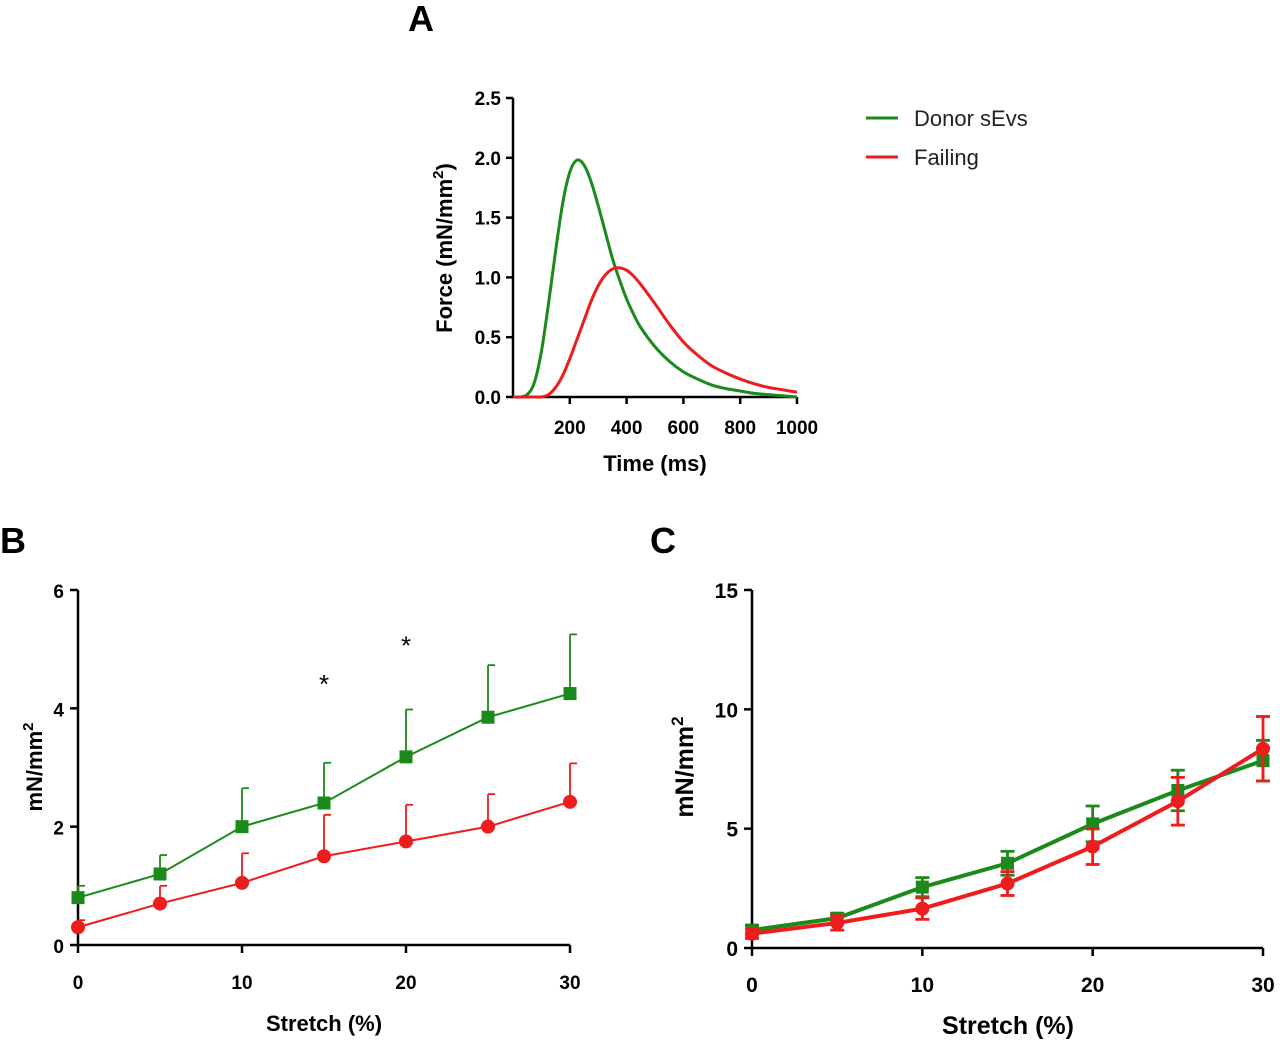 The height and width of the screenshot is (1044, 1280). Describe the element at coordinates (443, 248) in the screenshot. I see `panel-a-y-label: Force (mN/mm2)` at that location.